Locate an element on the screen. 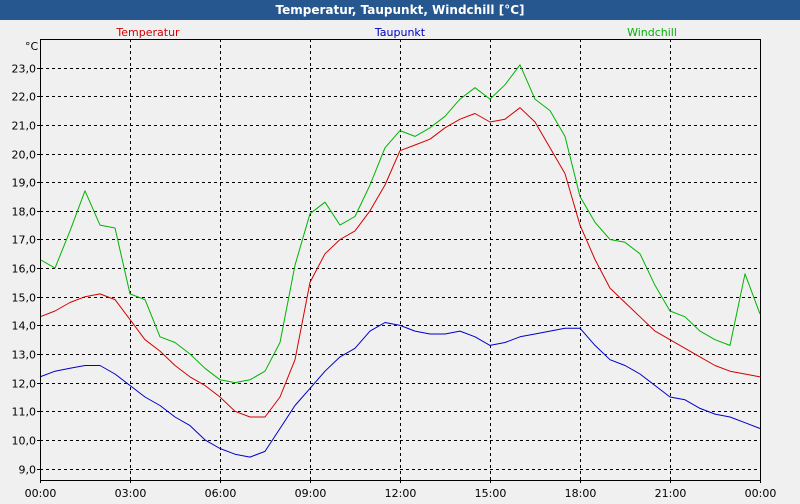 The height and width of the screenshot is (504, 800). y-tick-label: 10,0 is located at coordinates (24, 441).